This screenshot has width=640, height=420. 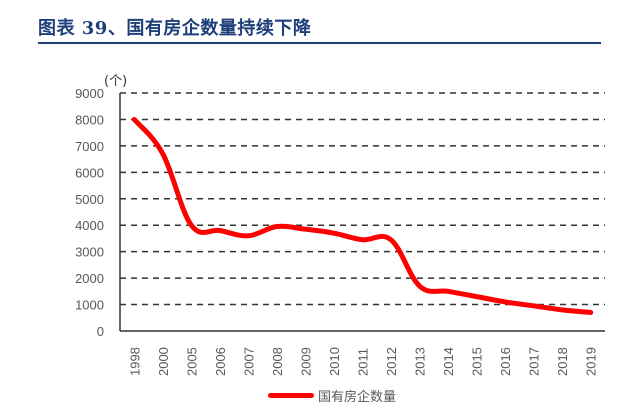 I want to click on x-tick-label: 2017, so click(x=534, y=361).